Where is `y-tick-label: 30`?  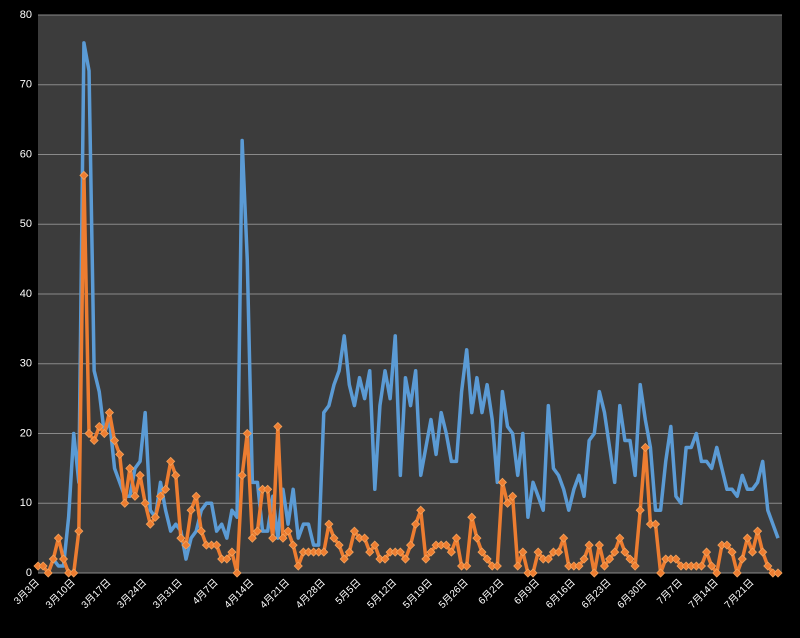
y-tick-label: 30 is located at coordinates (26, 364).